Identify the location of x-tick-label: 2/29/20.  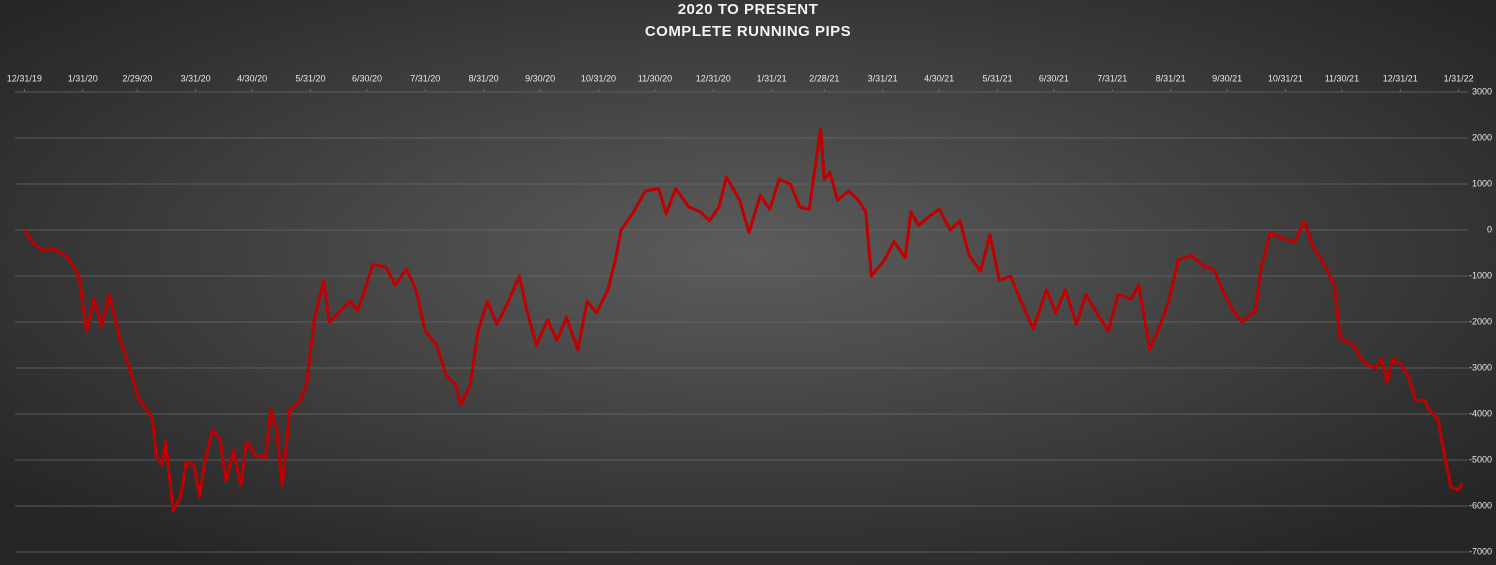
(137, 78).